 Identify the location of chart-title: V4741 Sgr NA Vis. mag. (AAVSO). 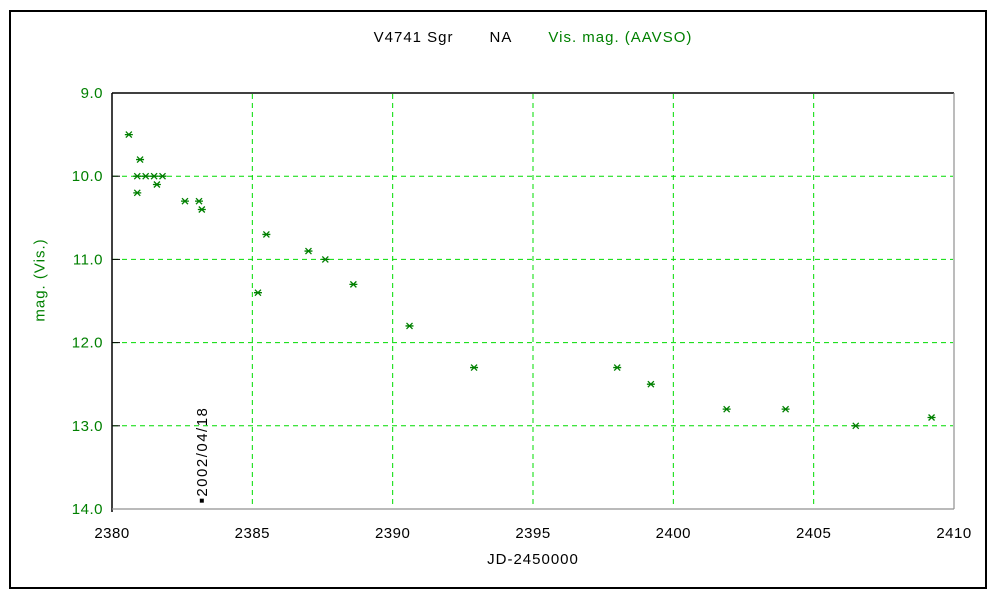
(533, 37).